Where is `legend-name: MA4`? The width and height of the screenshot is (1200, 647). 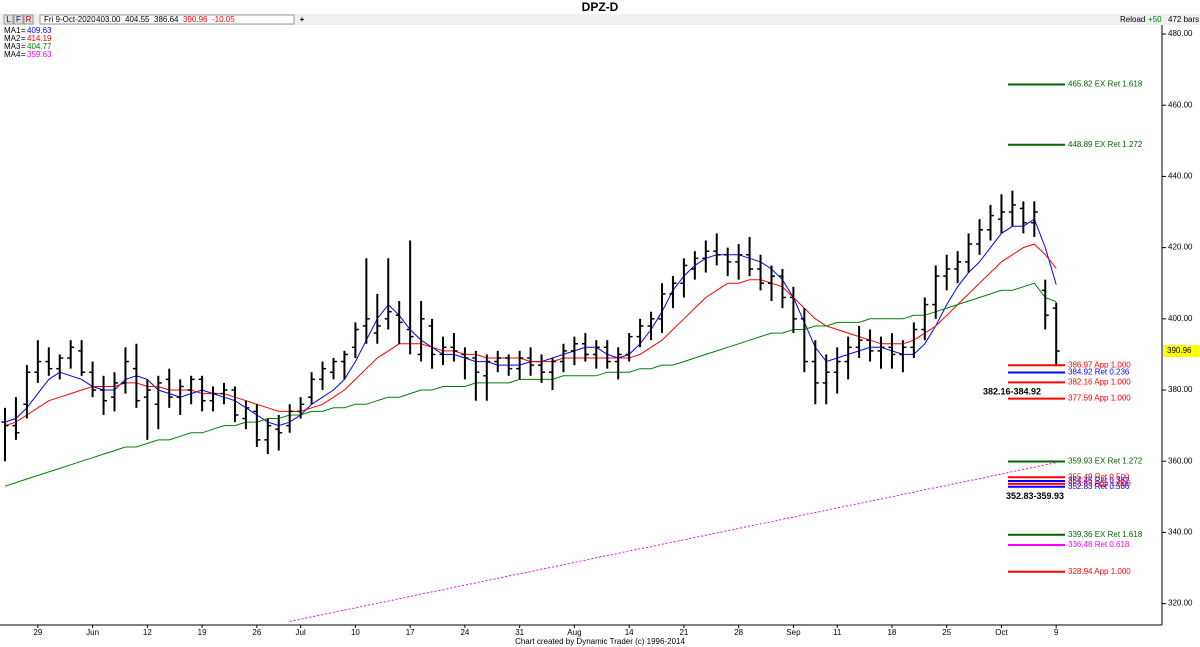
legend-name: MA4 is located at coordinates (12, 54).